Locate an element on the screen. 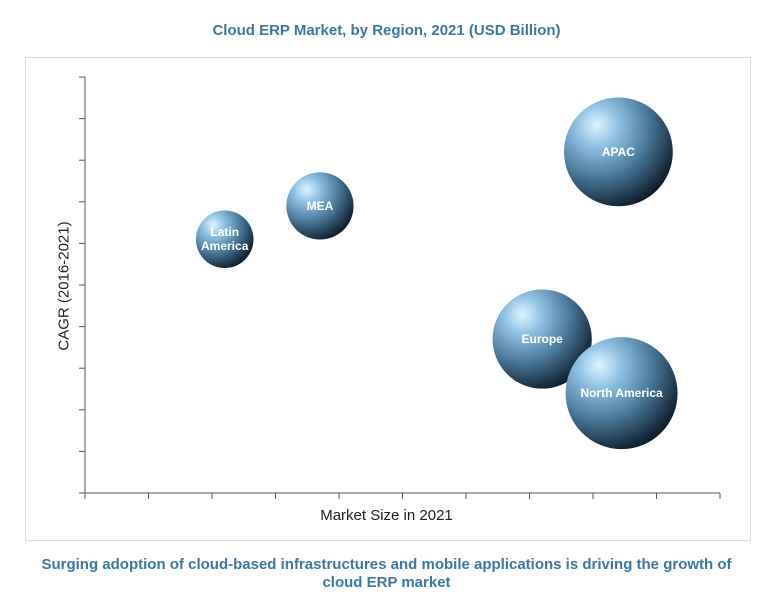  bubble-north-america: North America is located at coordinates (621, 393).